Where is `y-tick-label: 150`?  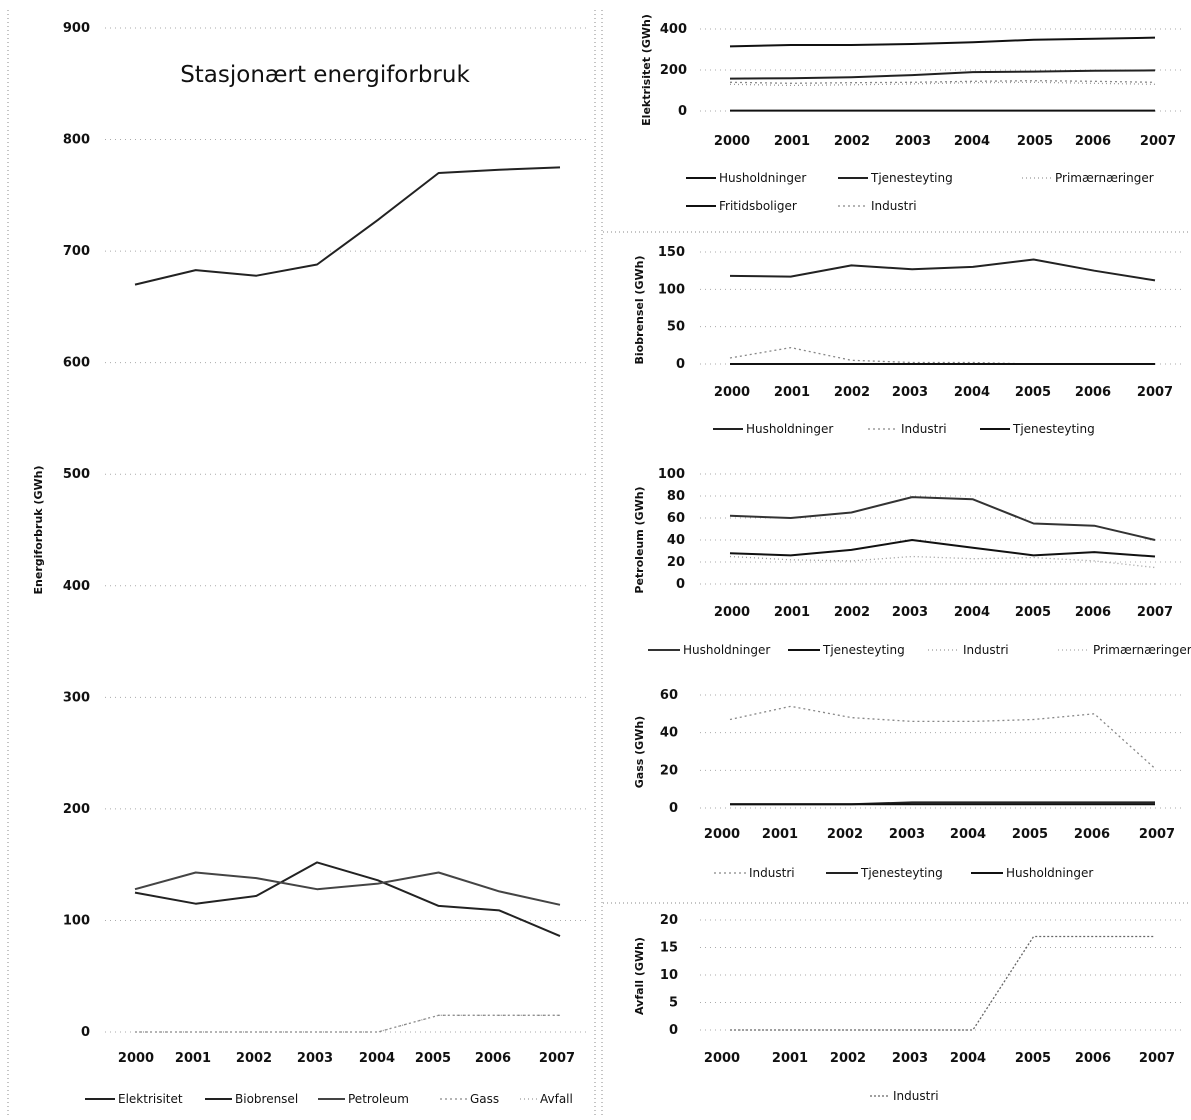 y-tick-label: 150 is located at coordinates (671, 252).